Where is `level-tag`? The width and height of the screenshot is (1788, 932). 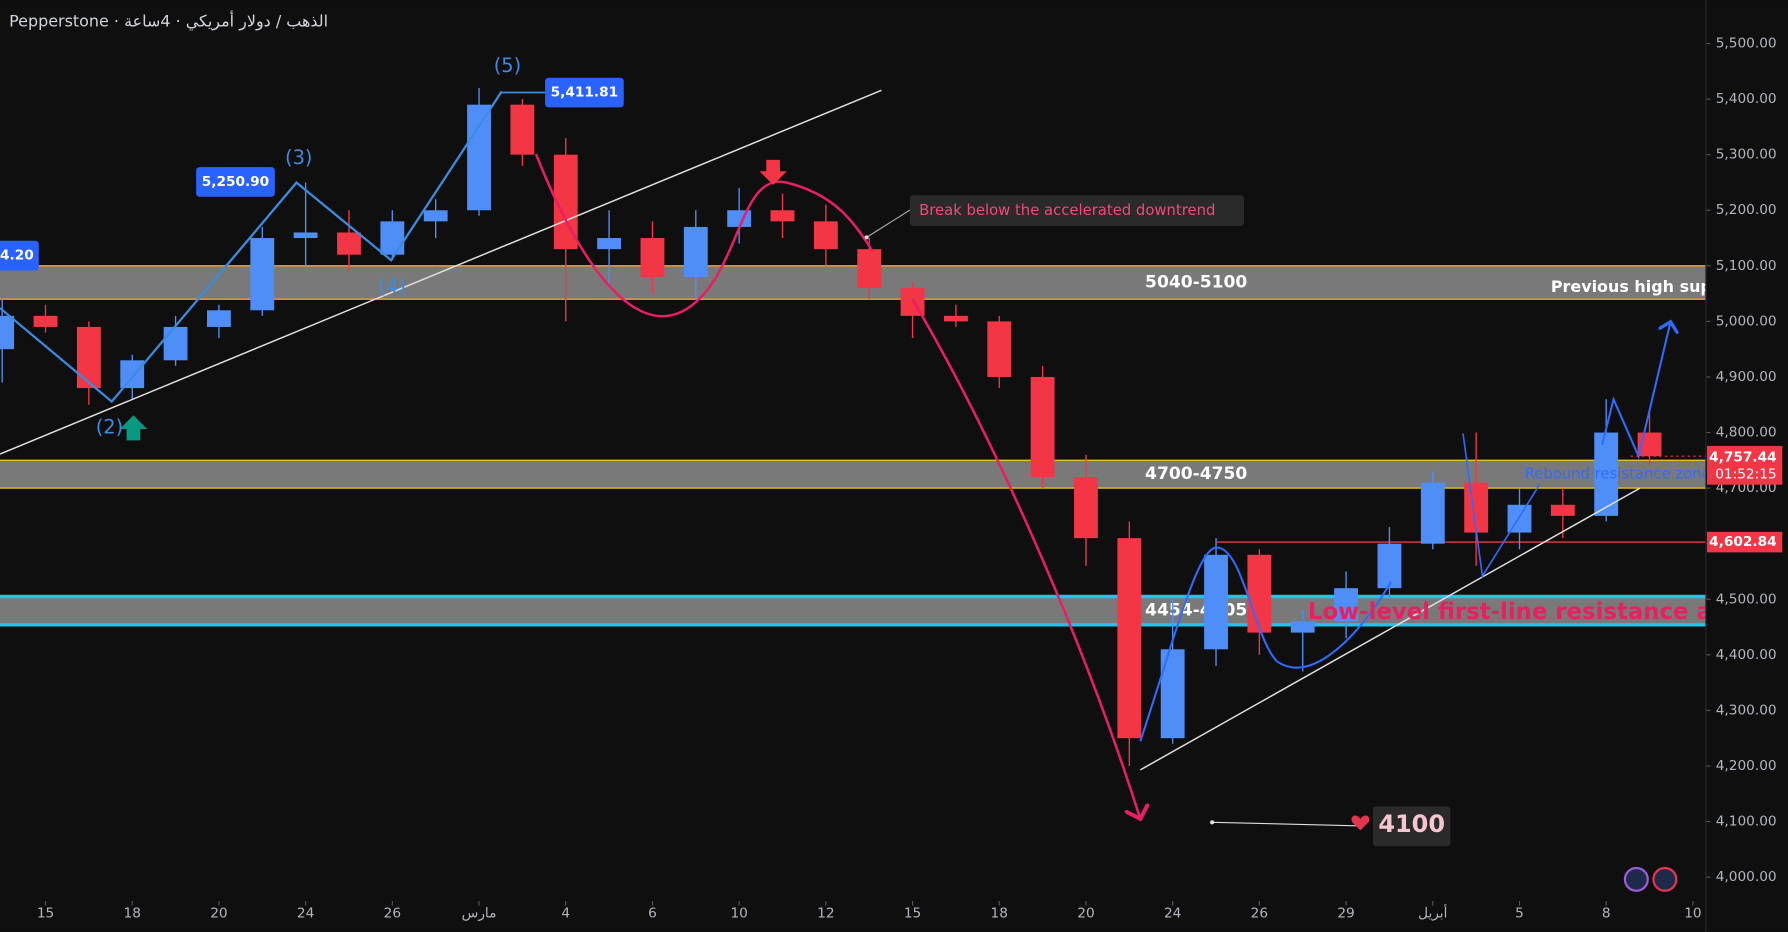 level-tag is located at coordinates (1745, 542).